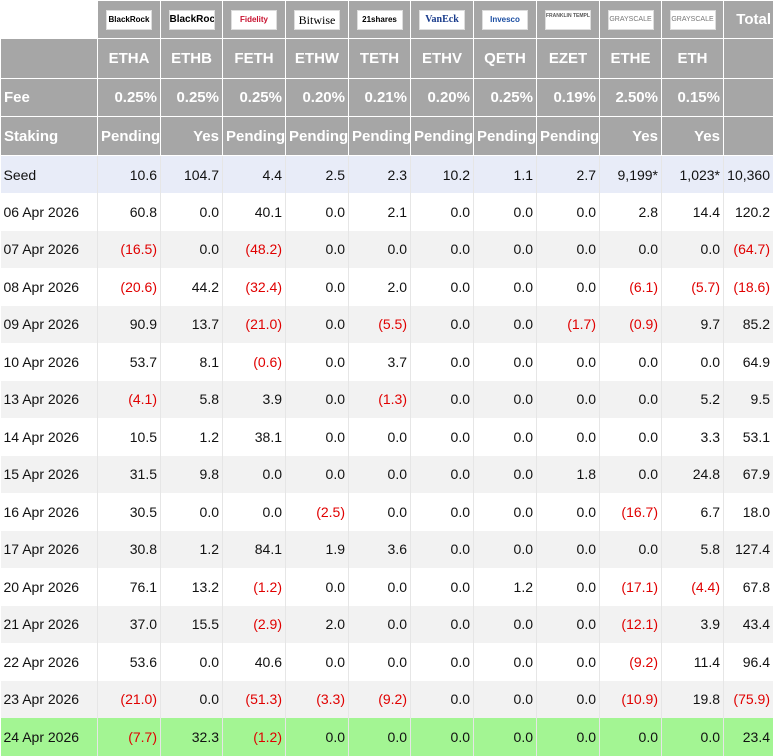  I want to click on ticker: ETHW, so click(317, 59).